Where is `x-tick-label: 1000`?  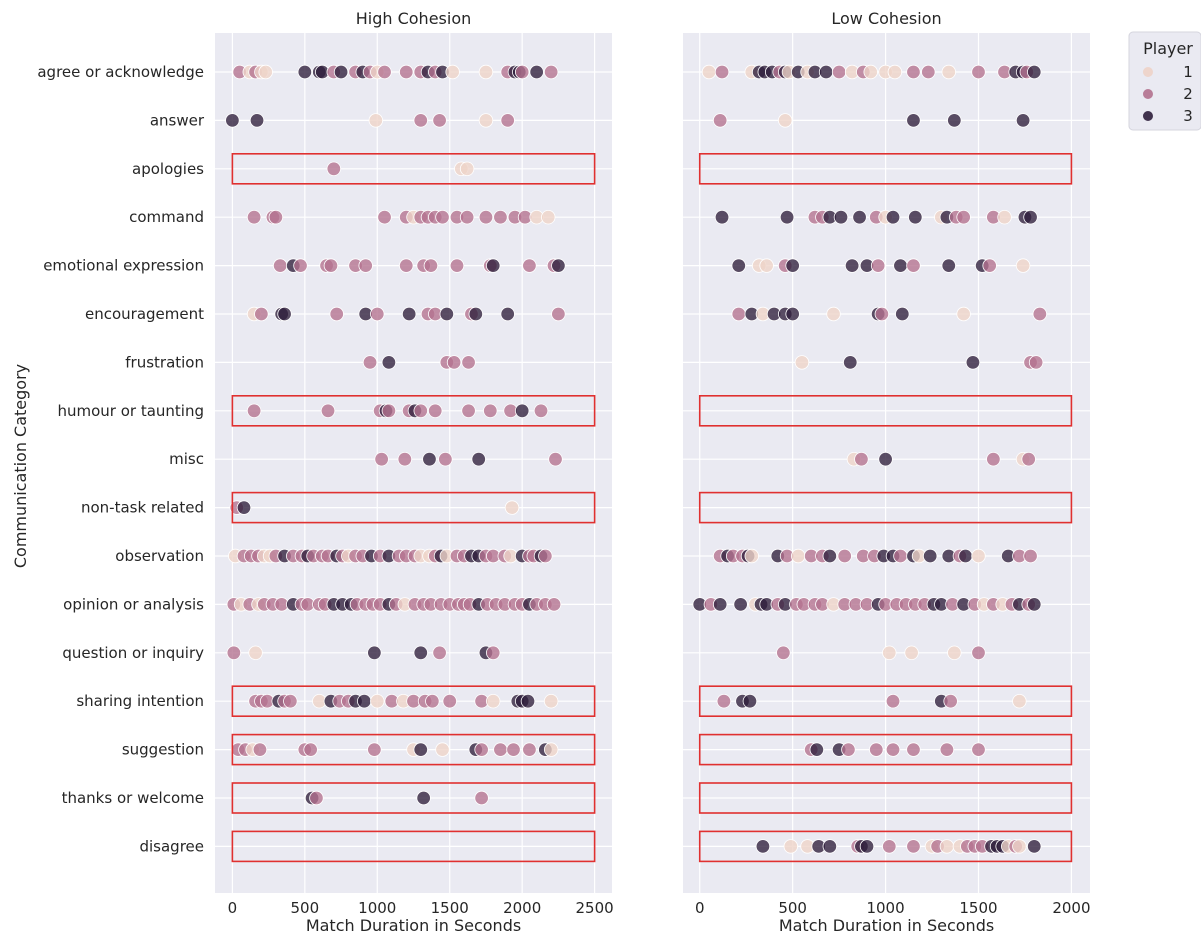
x-tick-label: 1000 is located at coordinates (377, 908).